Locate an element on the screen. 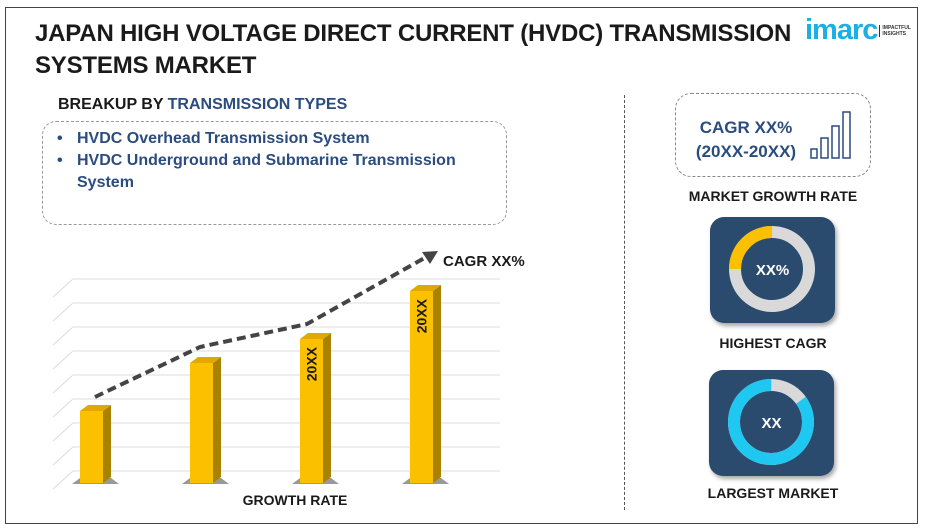 The image size is (925, 528). largest-market-tile: XX is located at coordinates (771, 423).